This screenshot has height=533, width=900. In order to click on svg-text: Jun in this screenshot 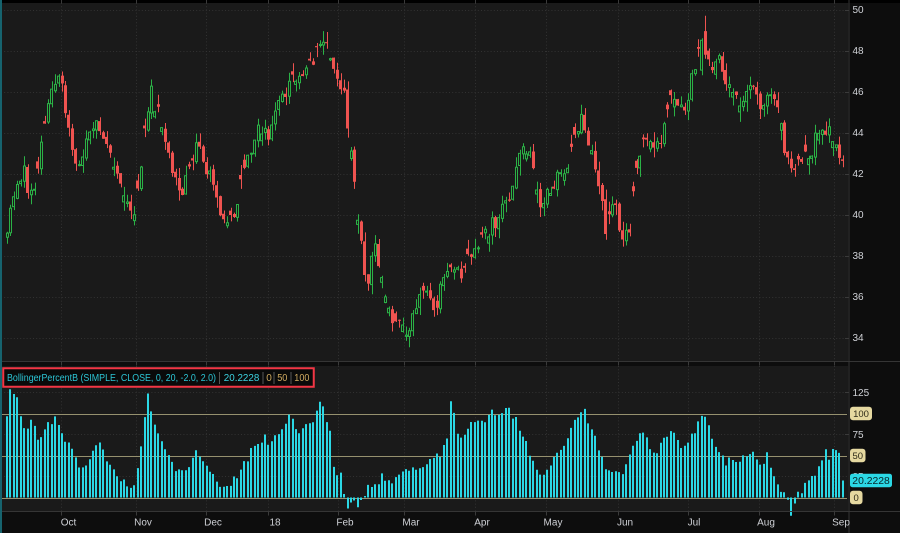, I will do `click(625, 523)`.